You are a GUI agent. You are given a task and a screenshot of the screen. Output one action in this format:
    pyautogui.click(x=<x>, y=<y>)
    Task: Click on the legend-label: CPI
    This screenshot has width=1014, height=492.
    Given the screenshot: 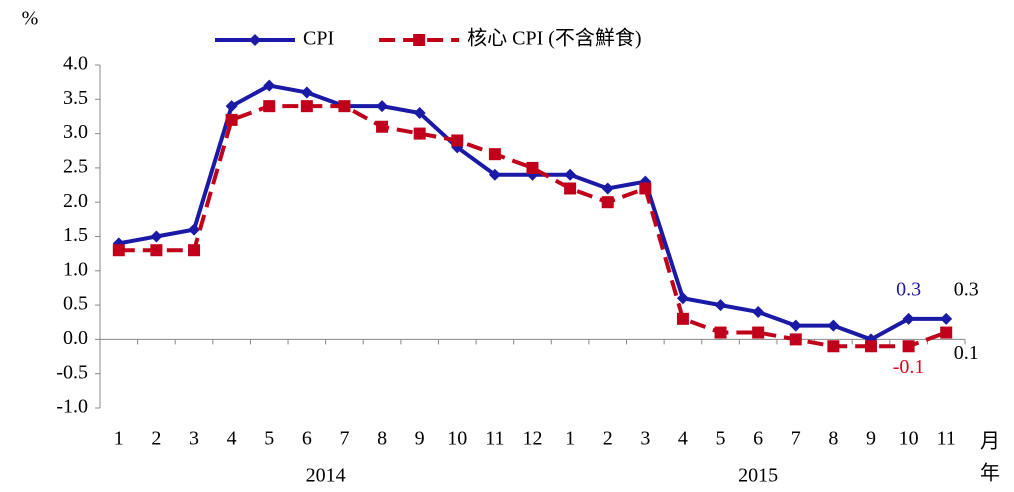 What is the action you would take?
    pyautogui.click(x=318, y=39)
    